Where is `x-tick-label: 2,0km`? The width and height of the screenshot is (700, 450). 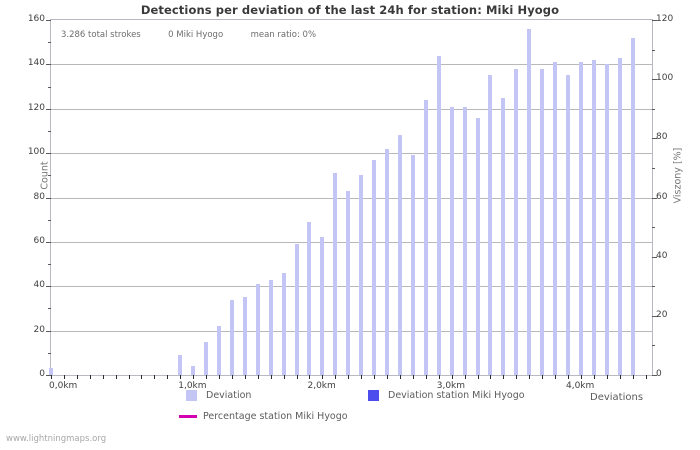 x-tick-label: 2,0km is located at coordinates (321, 386).